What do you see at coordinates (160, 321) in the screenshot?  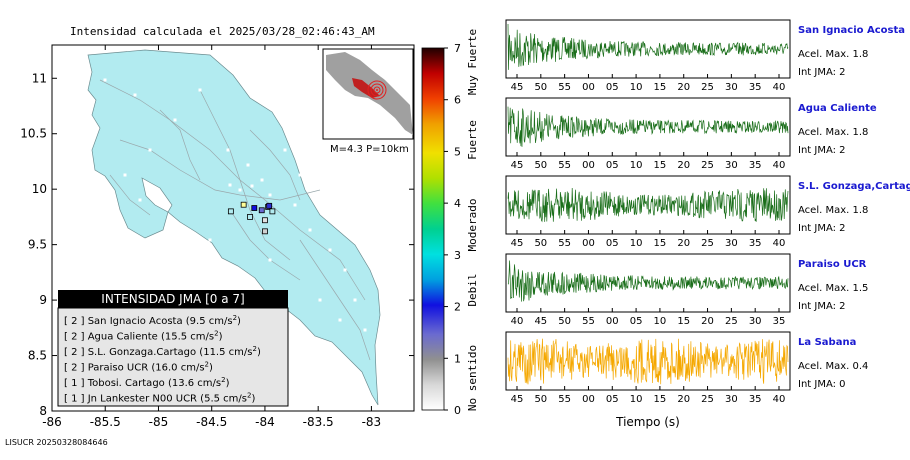 I see `legend-station: San Ignacio Acosta (9.5 cm/s` at bounding box center [160, 321].